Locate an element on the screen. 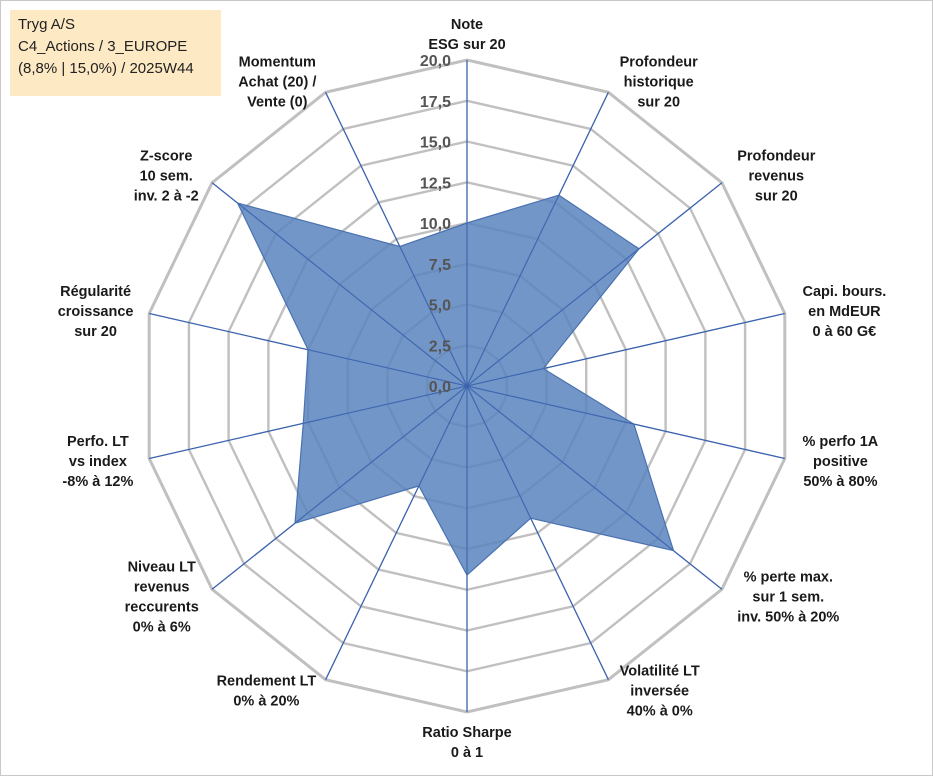 This screenshot has height=776, width=933. axis-label-line: ESG sur 20 is located at coordinates (466, 45).